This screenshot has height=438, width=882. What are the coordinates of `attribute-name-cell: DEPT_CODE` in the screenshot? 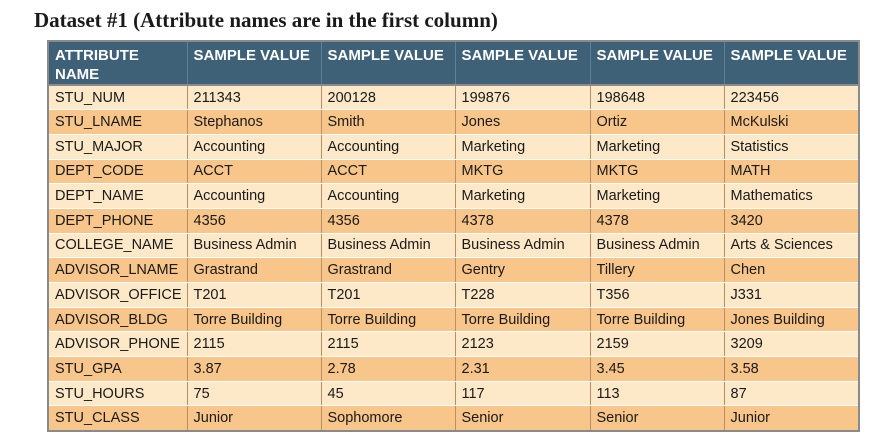 It's located at (118, 172).